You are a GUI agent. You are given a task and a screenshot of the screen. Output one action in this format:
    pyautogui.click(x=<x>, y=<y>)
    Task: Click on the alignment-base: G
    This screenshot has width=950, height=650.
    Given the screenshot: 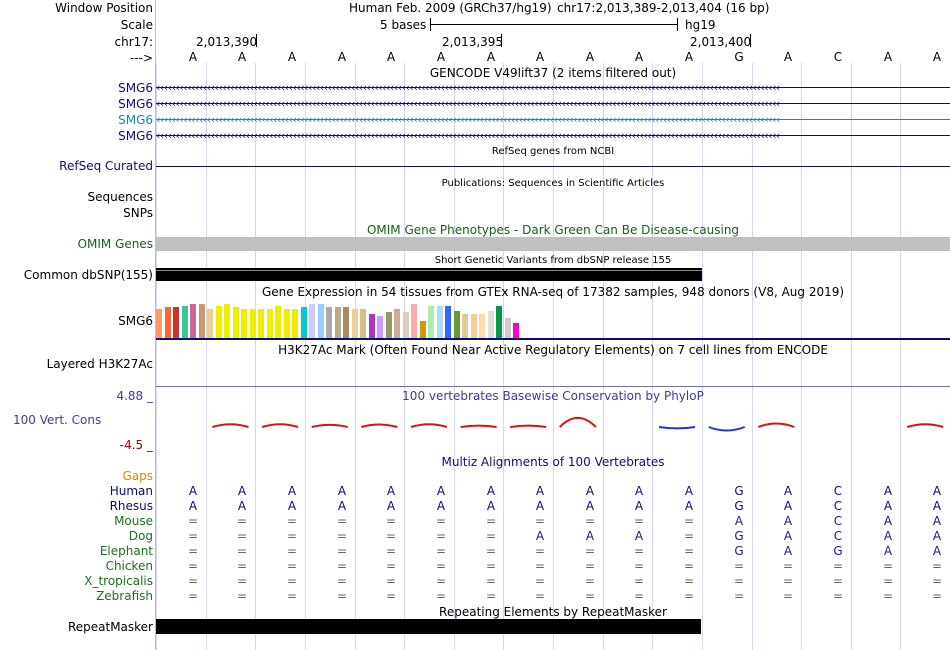 What is the action you would take?
    pyautogui.click(x=739, y=506)
    